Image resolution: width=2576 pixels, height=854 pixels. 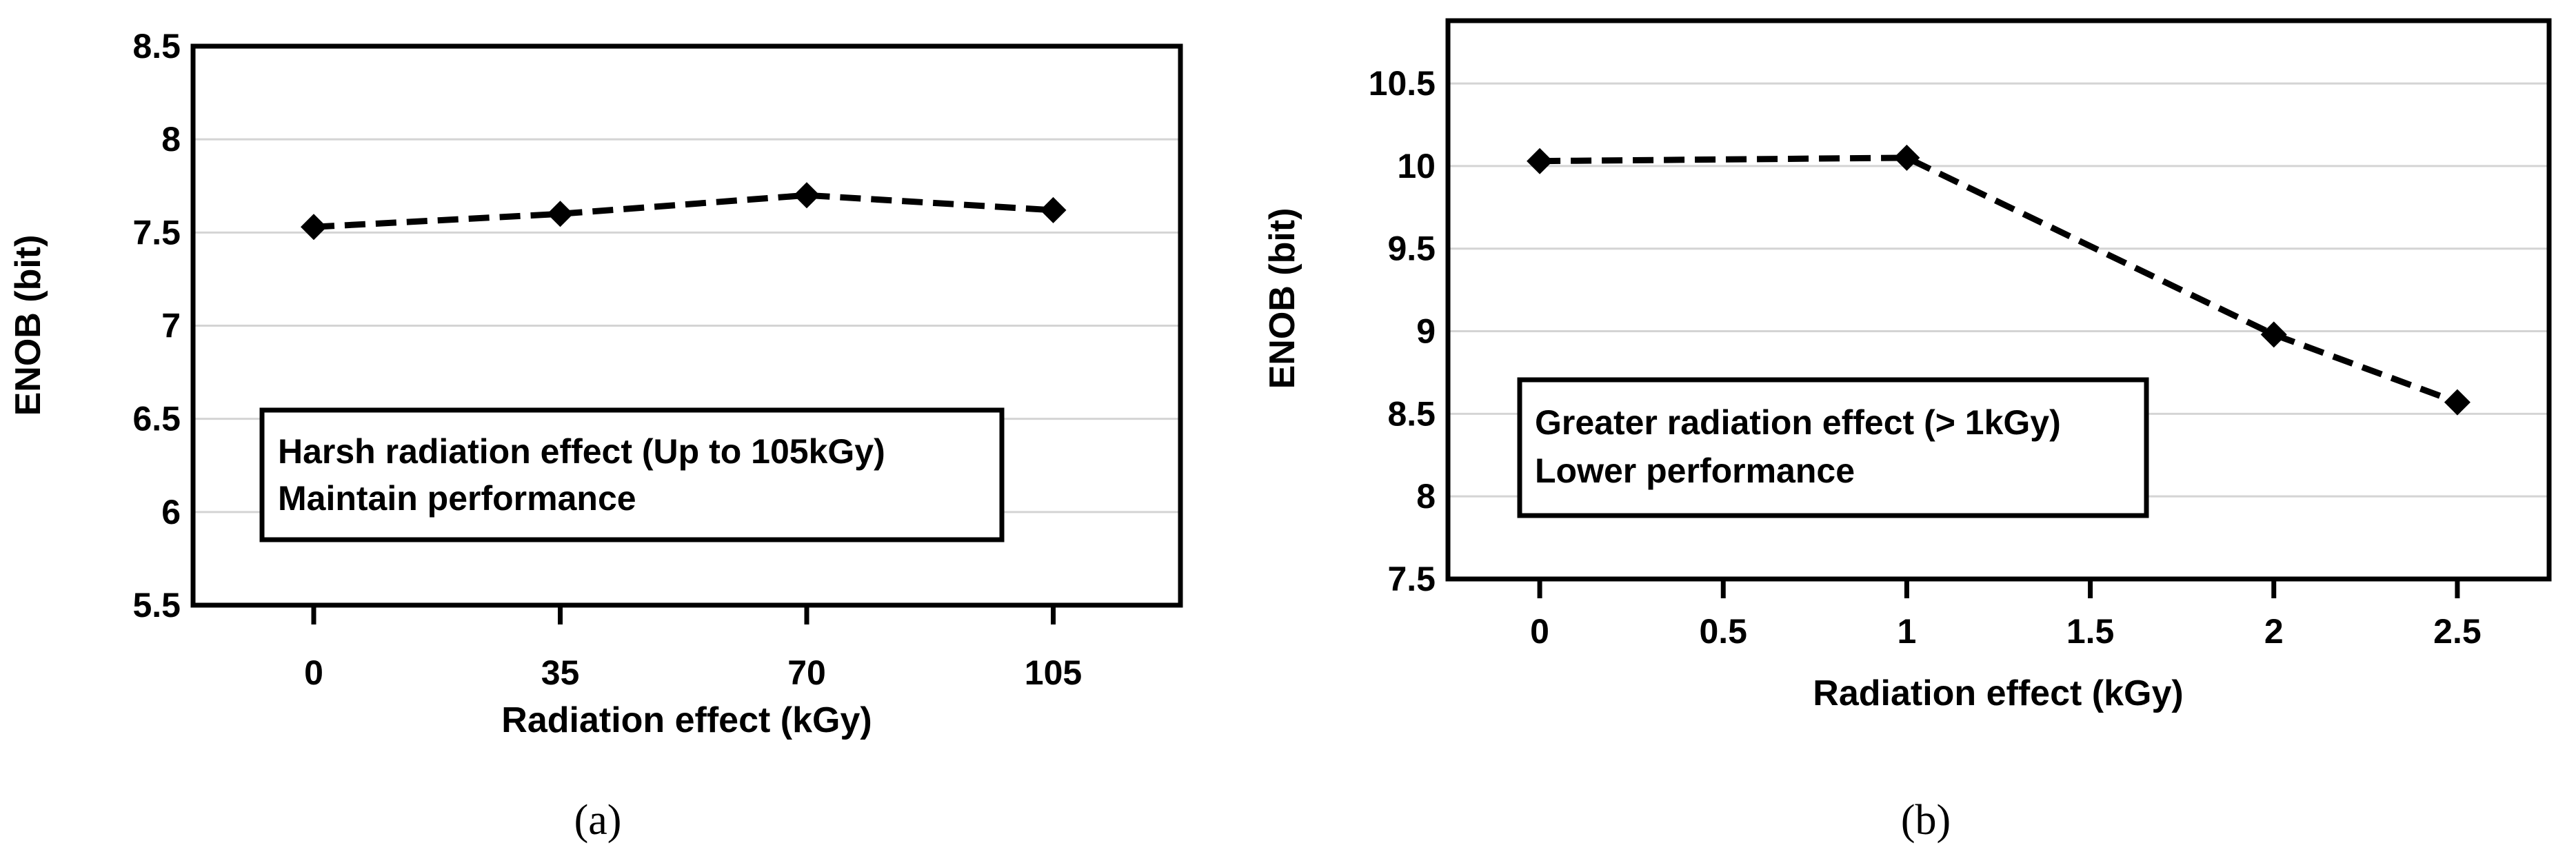 I want to click on chart-a-x-tick-label: 0, so click(x=313, y=672).